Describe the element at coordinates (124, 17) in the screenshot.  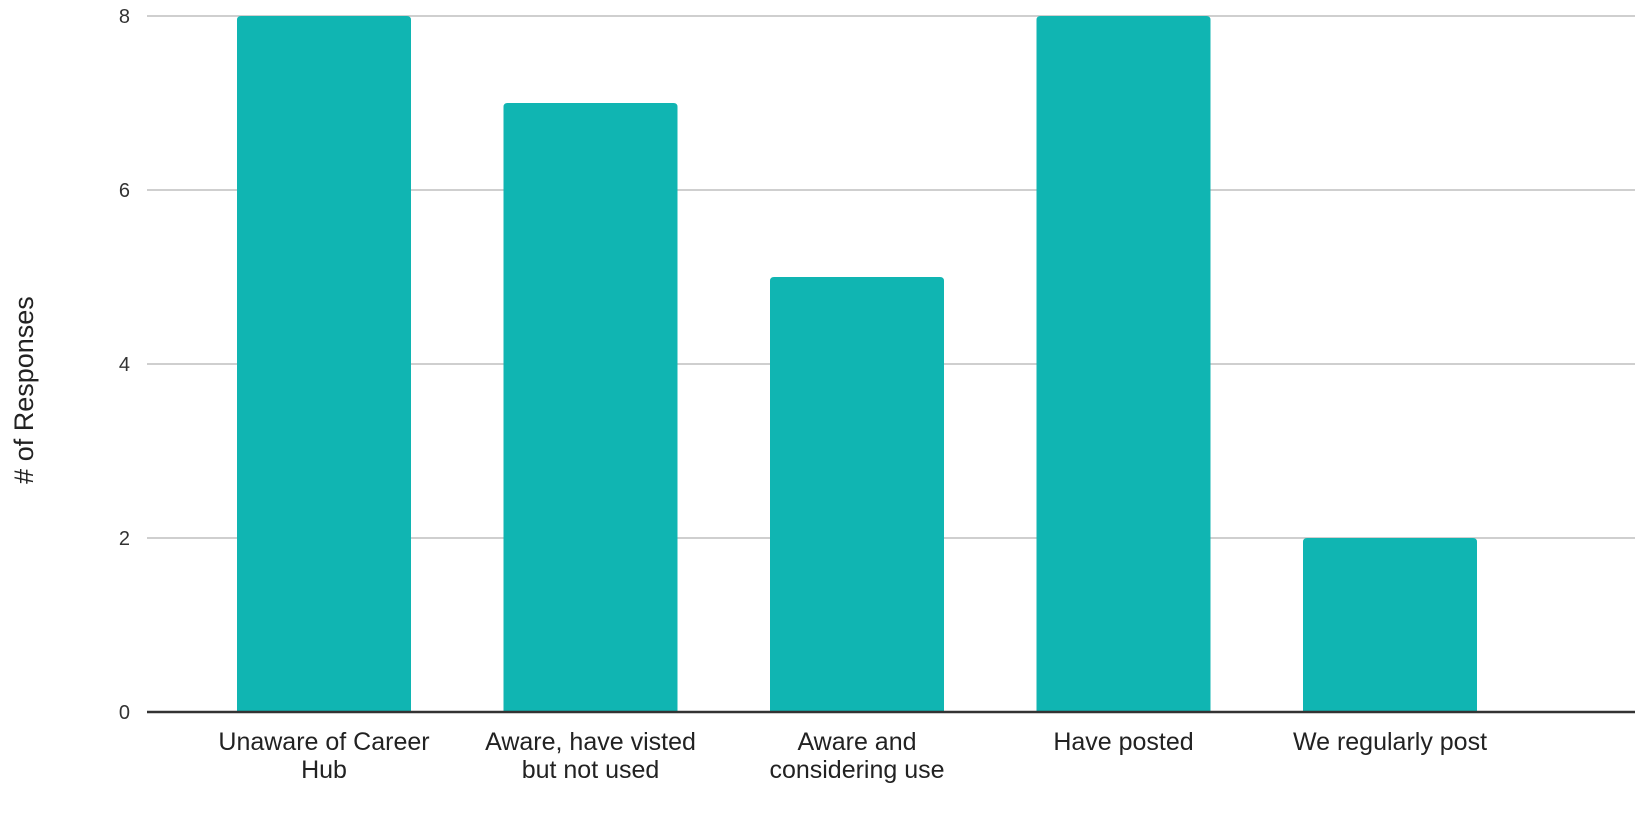
I see `y-tick-label: 8` at that location.